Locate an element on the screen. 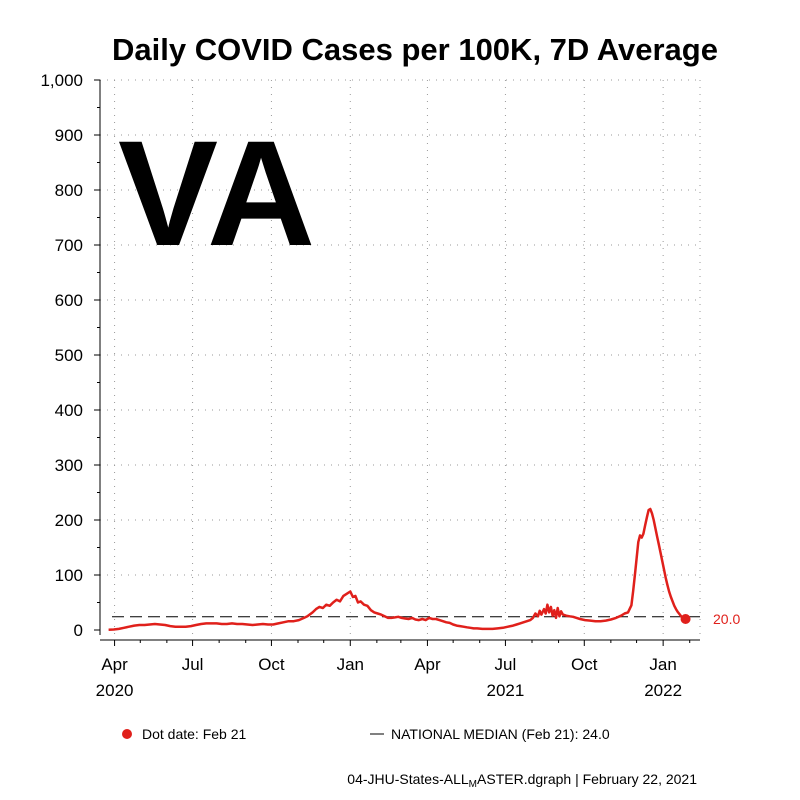 This screenshot has width=800, height=800. y-tick-label: 400 is located at coordinates (69, 410).